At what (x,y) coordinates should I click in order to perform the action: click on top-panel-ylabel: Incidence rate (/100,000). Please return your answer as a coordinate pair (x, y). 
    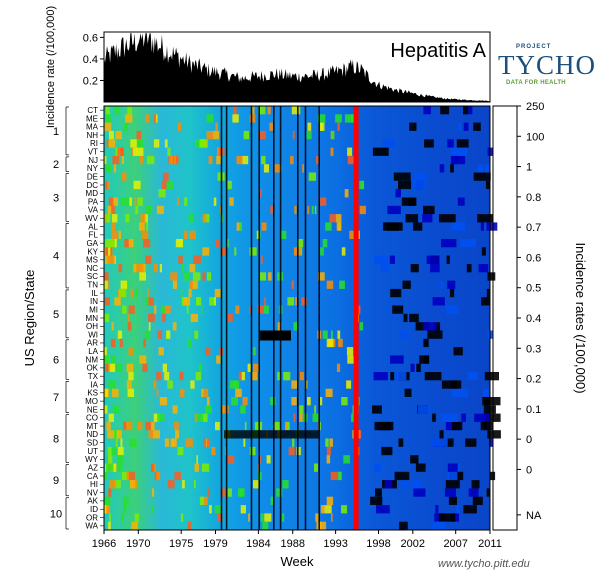
    Looking at the image, I should click on (51, 67).